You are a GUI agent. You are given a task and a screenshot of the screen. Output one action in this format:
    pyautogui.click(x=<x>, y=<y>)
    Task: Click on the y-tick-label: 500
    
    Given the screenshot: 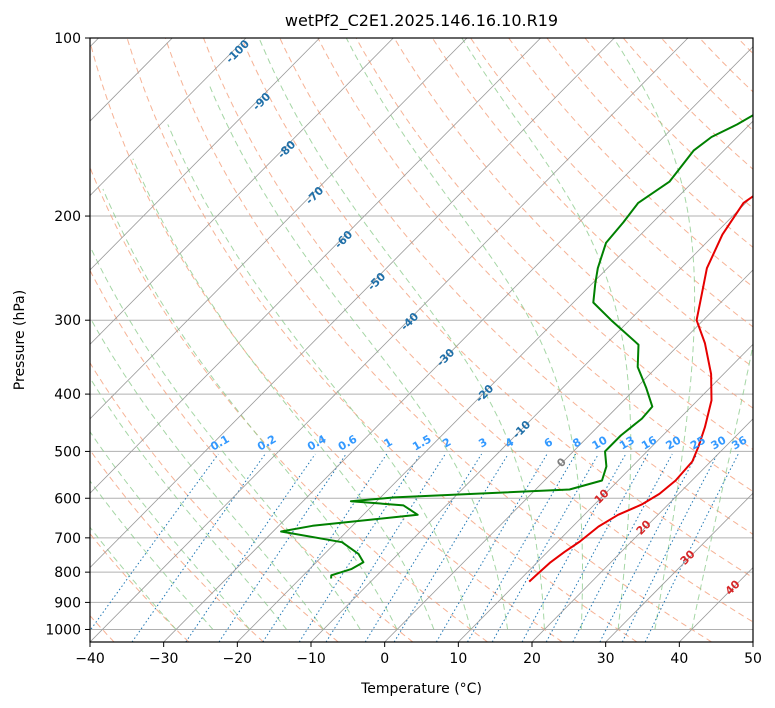 What is the action you would take?
    pyautogui.click(x=67, y=452)
    